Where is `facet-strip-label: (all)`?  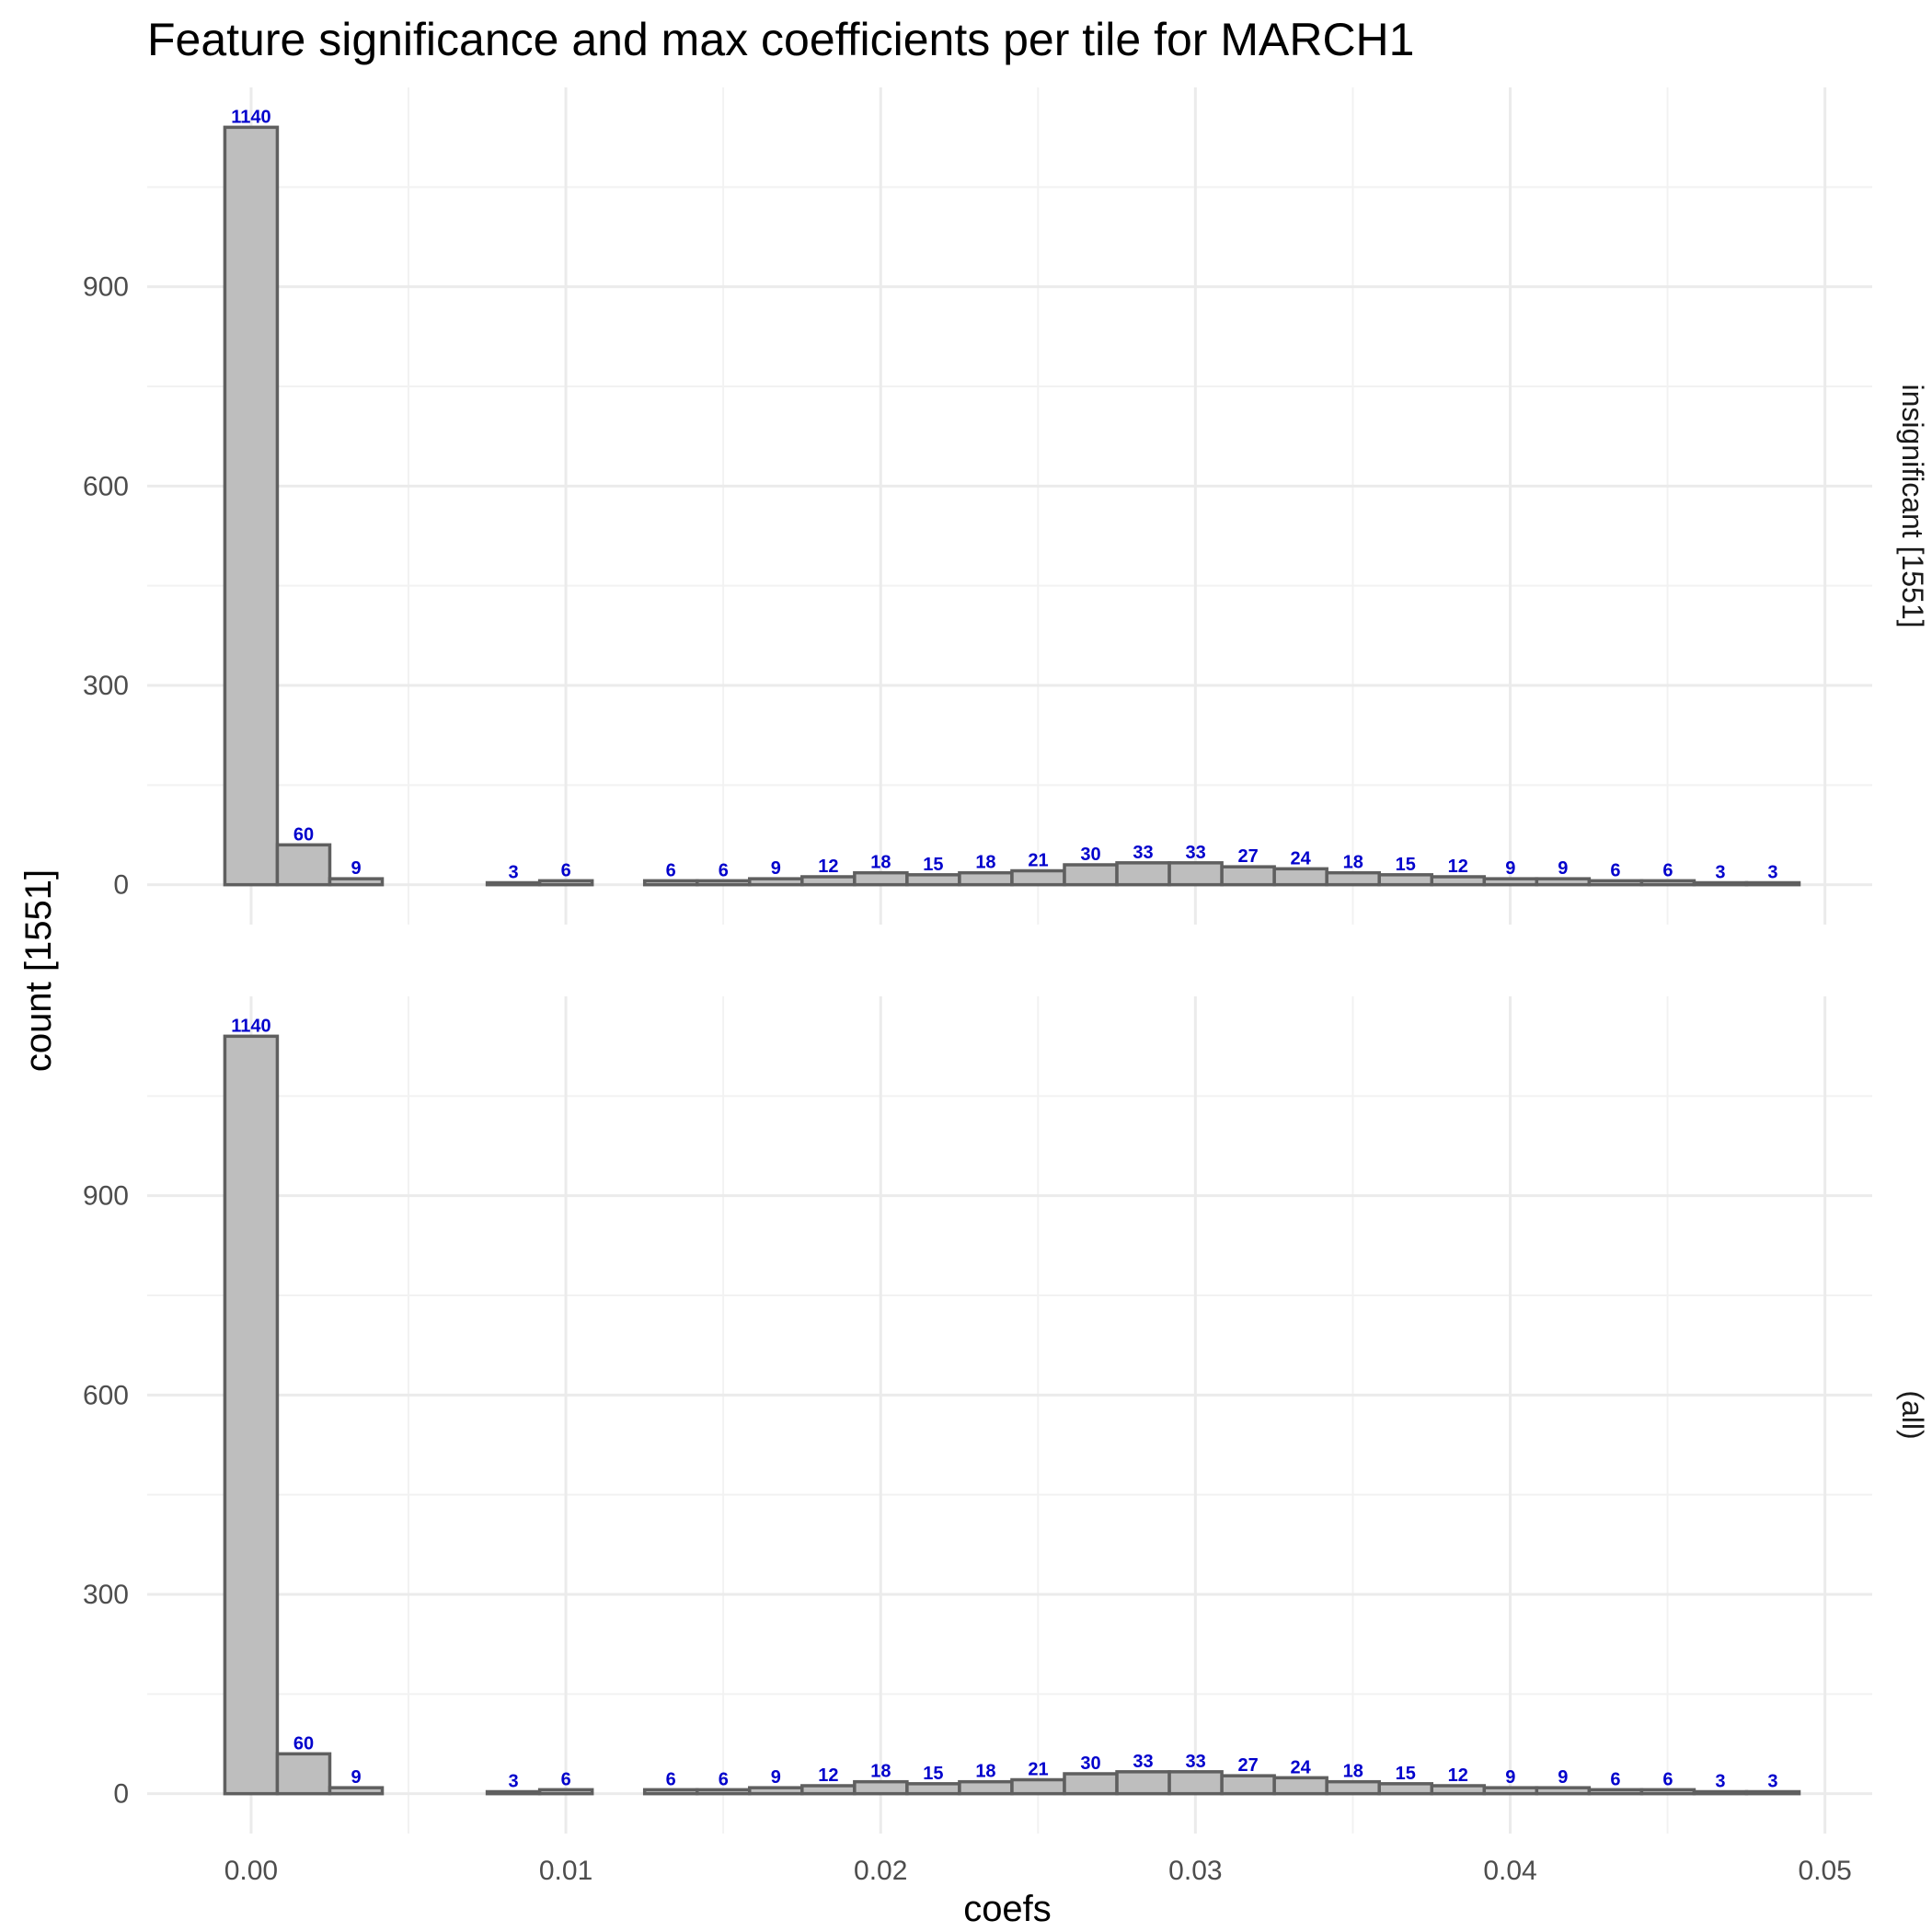 facet-strip-label: (all) is located at coordinates (1913, 1414).